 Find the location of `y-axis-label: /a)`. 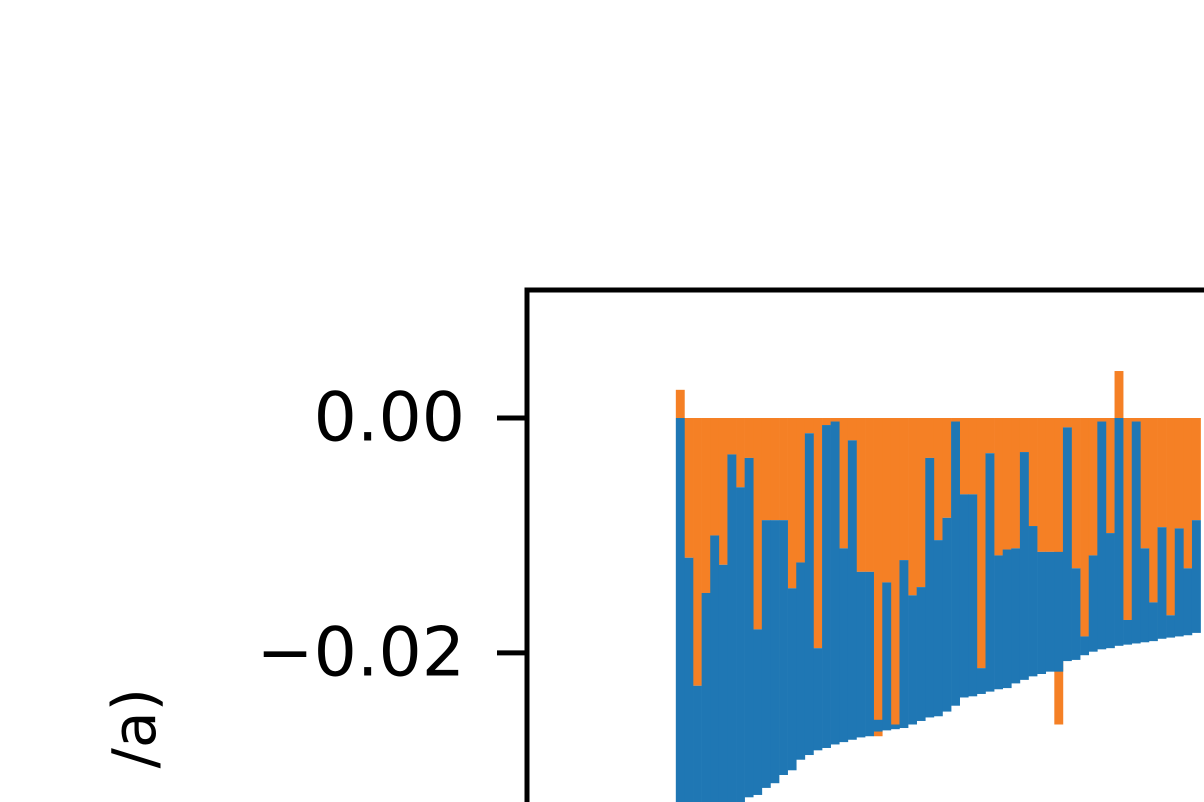

y-axis-label: /a) is located at coordinates (135, 728).